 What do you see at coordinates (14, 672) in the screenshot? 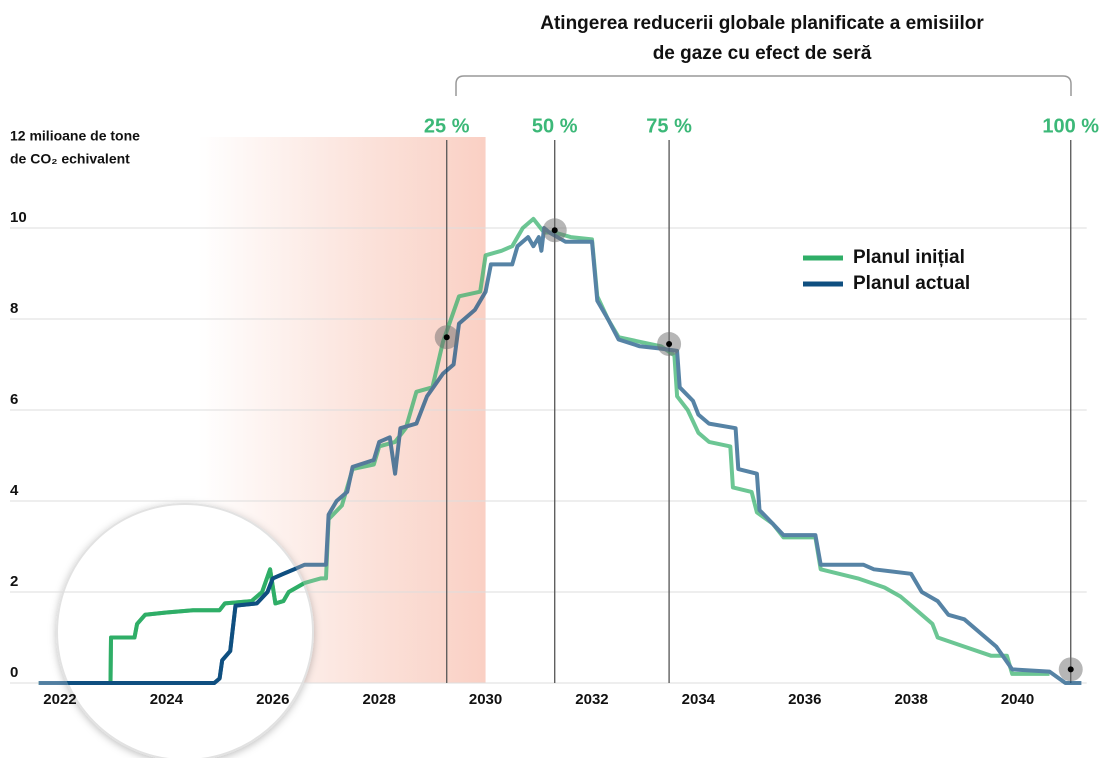
I see `y-tick-label: 0` at bounding box center [14, 672].